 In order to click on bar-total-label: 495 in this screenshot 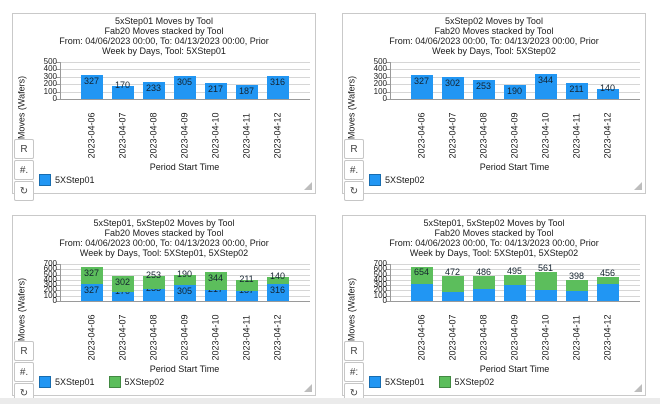, I will do `click(514, 271)`.